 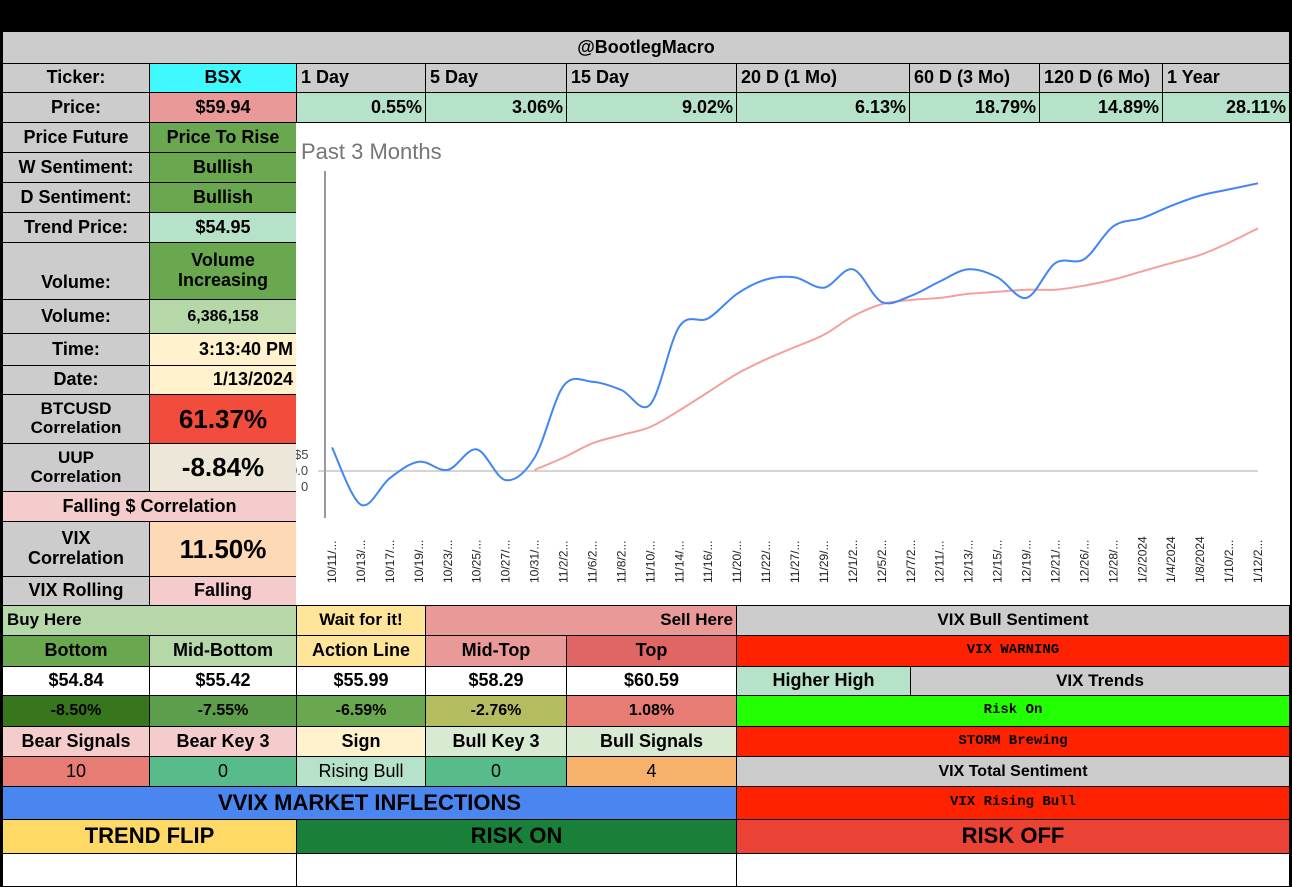 I want to click on volume-label: Volume:, so click(x=76, y=316).